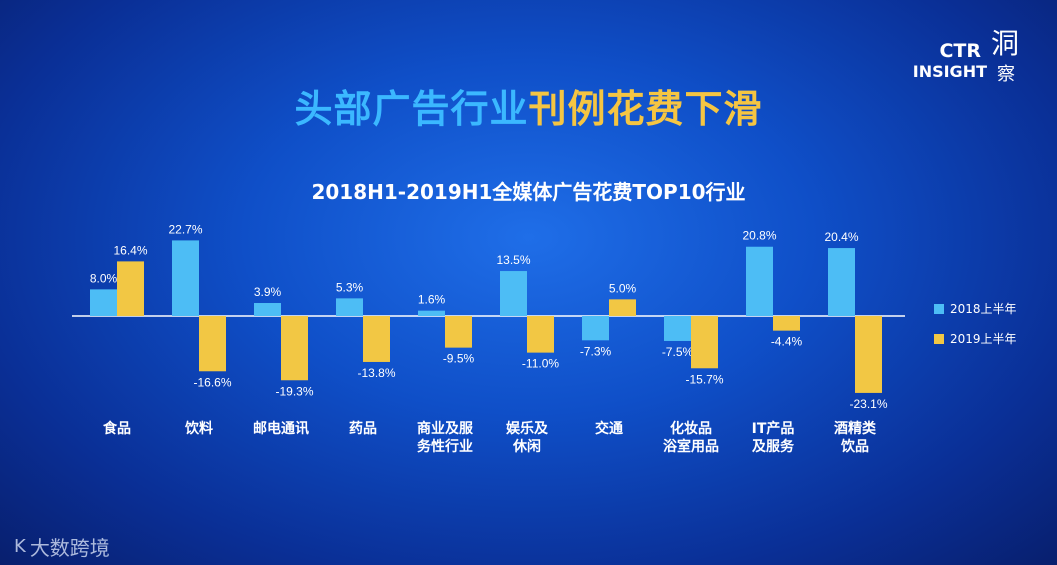  I want to click on data-label-2018-8: 20.8%, so click(759, 236).